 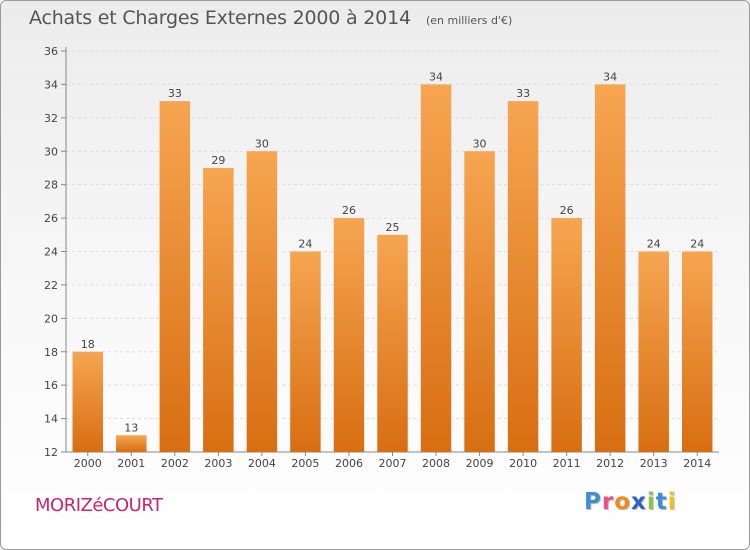 What do you see at coordinates (51, 185) in the screenshot?
I see `y-tick-label: 28` at bounding box center [51, 185].